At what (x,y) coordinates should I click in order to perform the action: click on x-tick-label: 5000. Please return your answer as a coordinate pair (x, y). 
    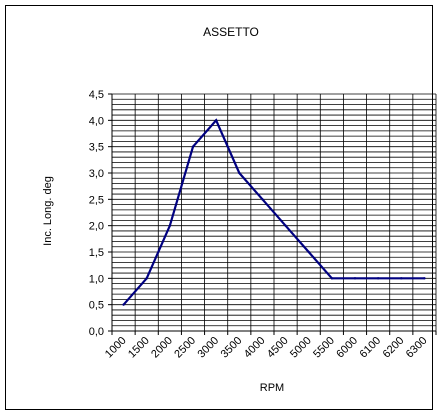
    Looking at the image, I should click on (301, 348).